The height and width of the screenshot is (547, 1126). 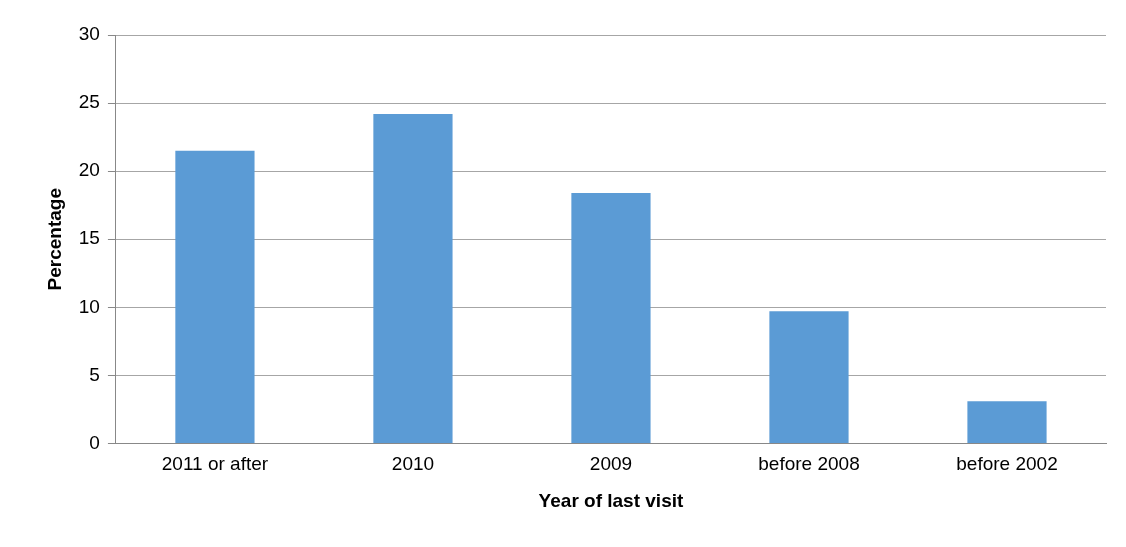 I want to click on x-tick-label: before 2008, so click(x=809, y=464).